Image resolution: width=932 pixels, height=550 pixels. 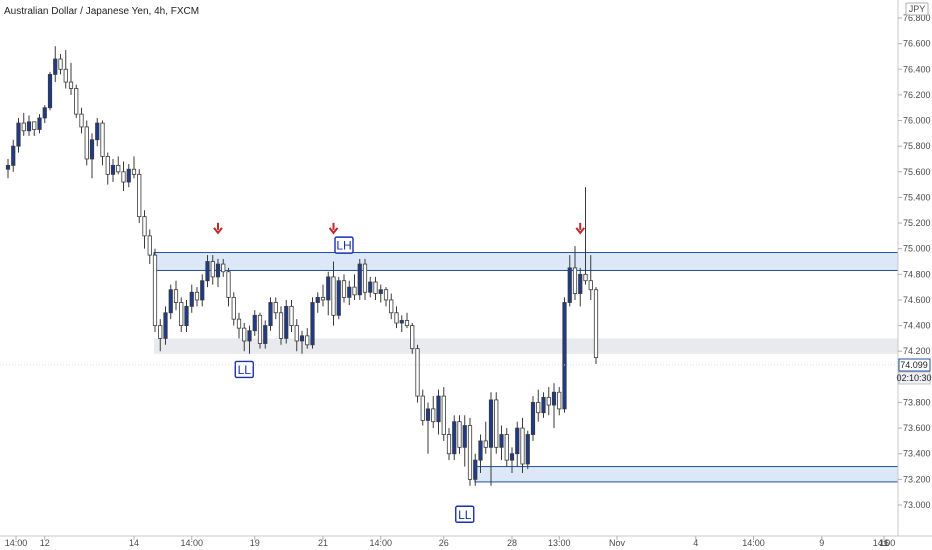 I want to click on support-zone, so click(x=526, y=346).